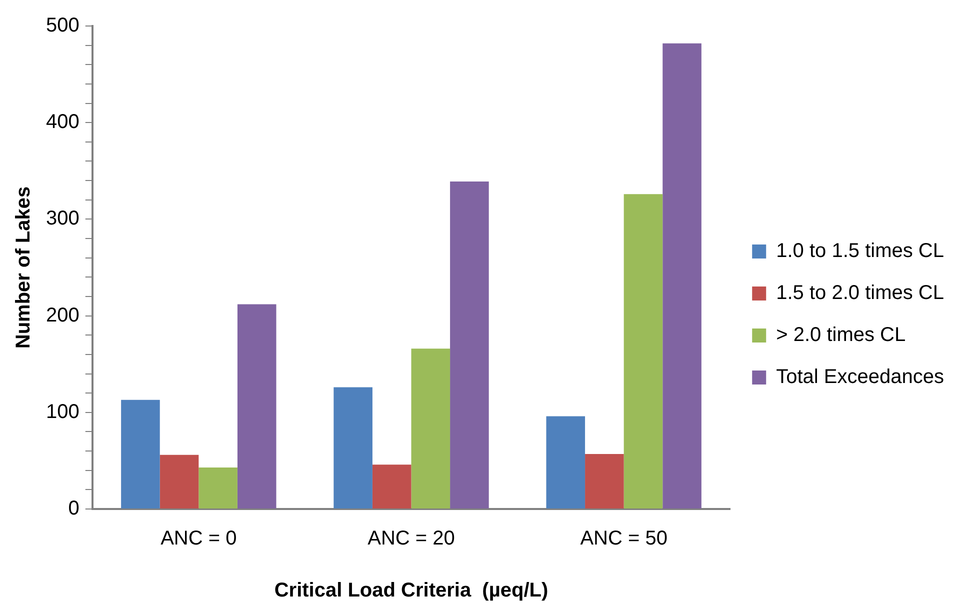 This screenshot has height=615, width=966. Describe the element at coordinates (63, 122) in the screenshot. I see `y-tick-label: 400` at that location.